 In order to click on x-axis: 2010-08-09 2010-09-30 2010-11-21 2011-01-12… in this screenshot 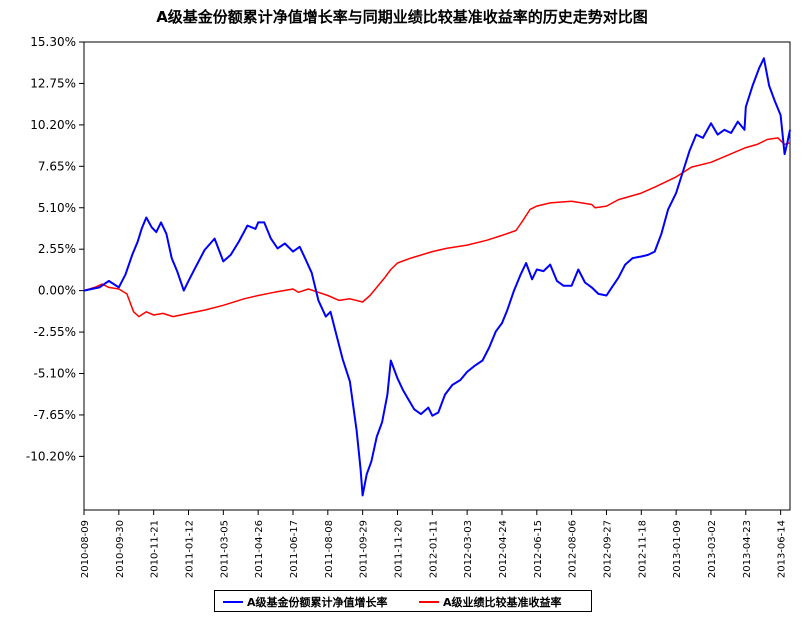, I will do `click(434, 544)`.